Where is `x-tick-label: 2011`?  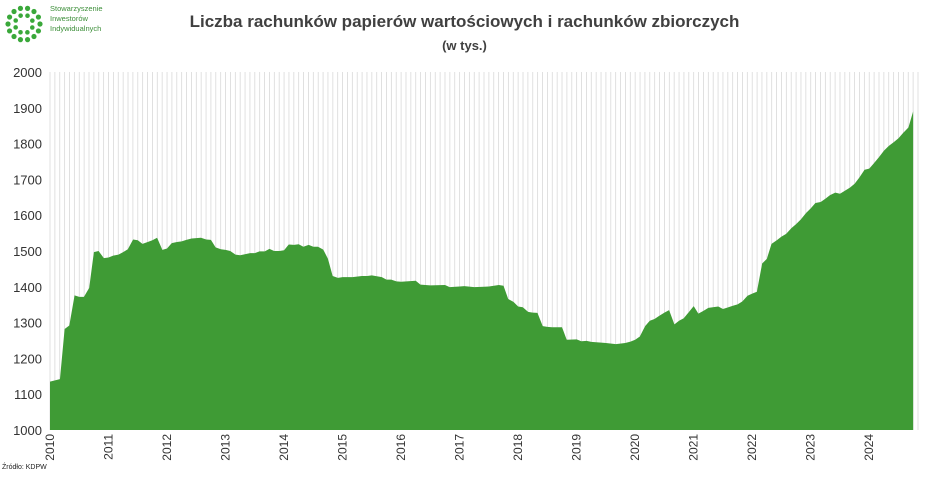 x-tick-label: 2011 is located at coordinates (109, 447).